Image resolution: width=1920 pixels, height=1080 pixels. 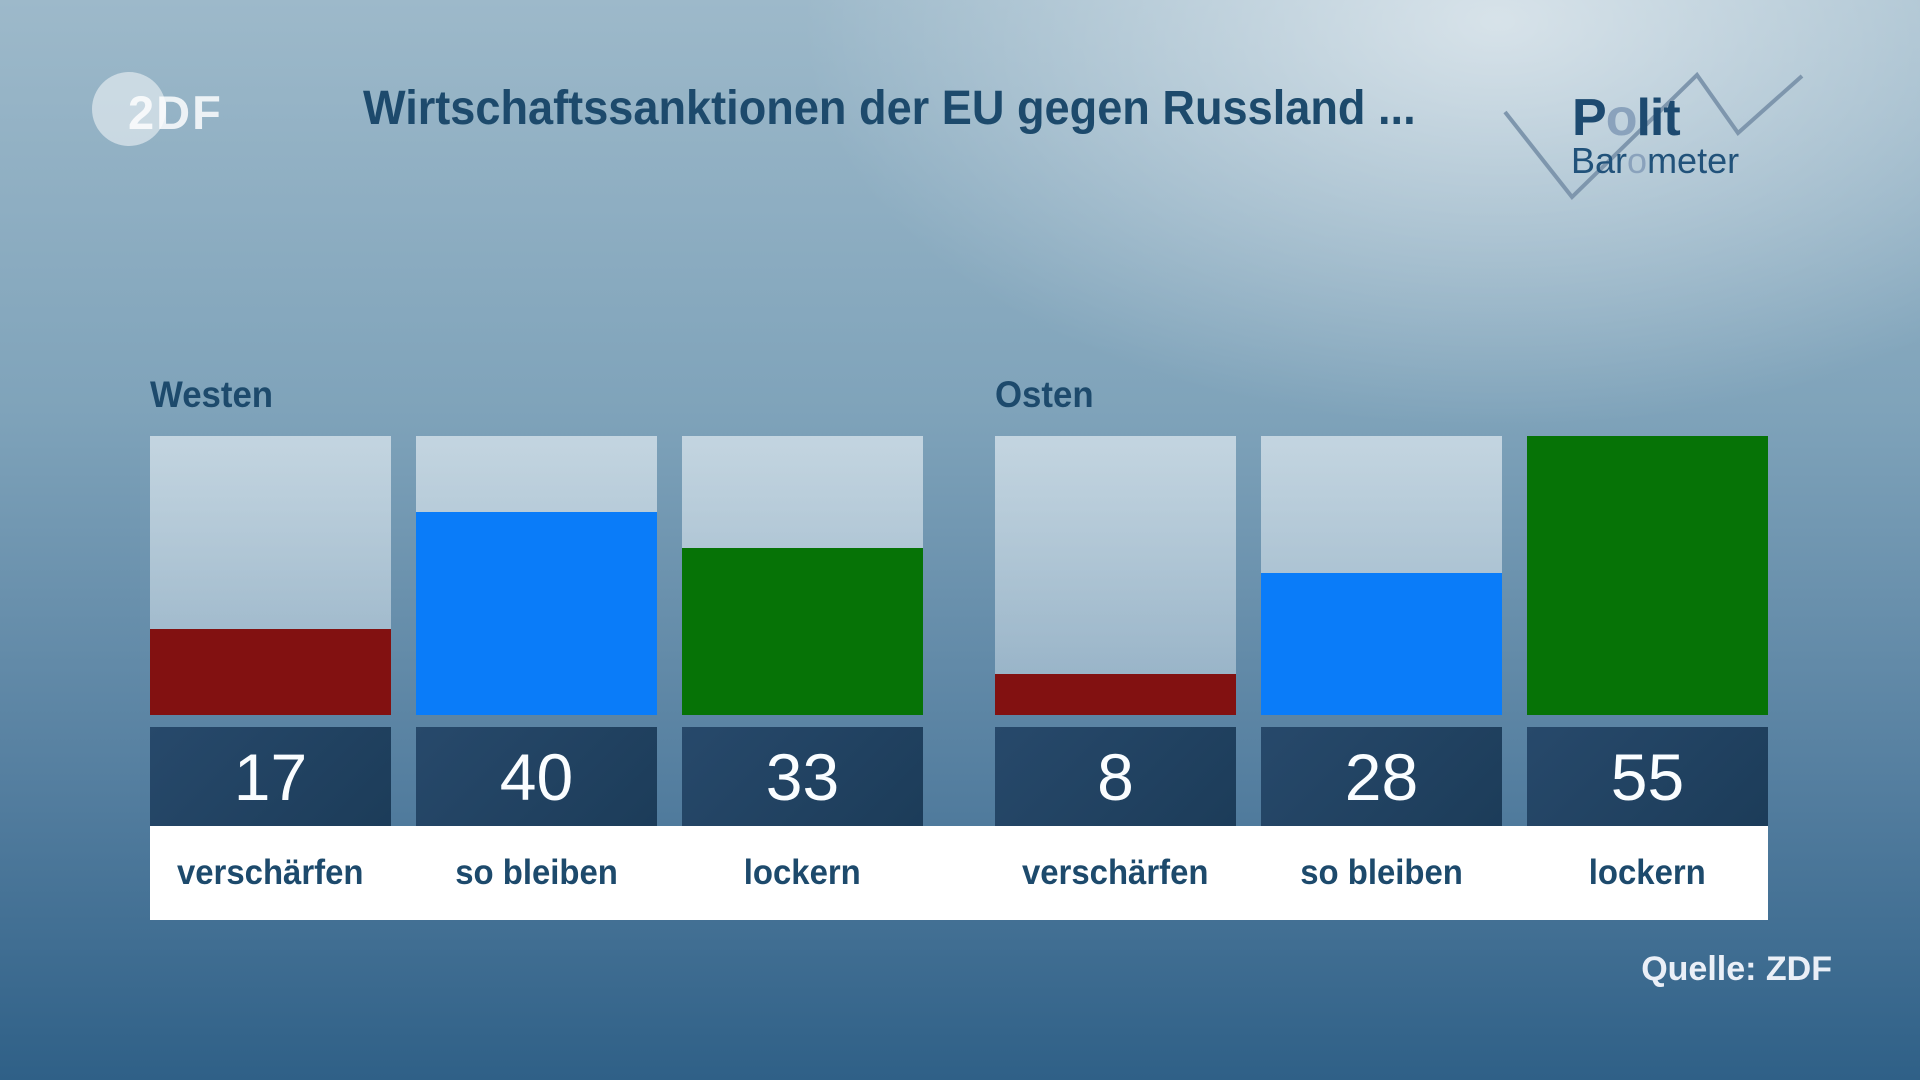 I want to click on bar-column-westen-lockern: 33, so click(x=802, y=631).